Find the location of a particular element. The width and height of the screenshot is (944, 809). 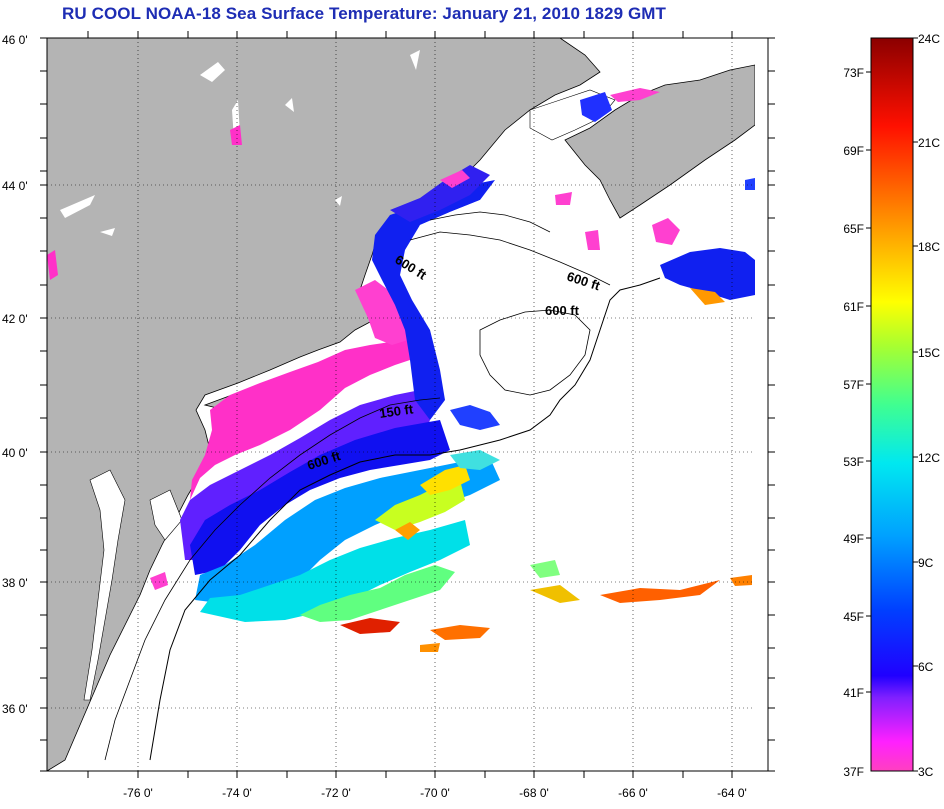

colorbar-label-f-37: 37F is located at coordinates (853, 772).